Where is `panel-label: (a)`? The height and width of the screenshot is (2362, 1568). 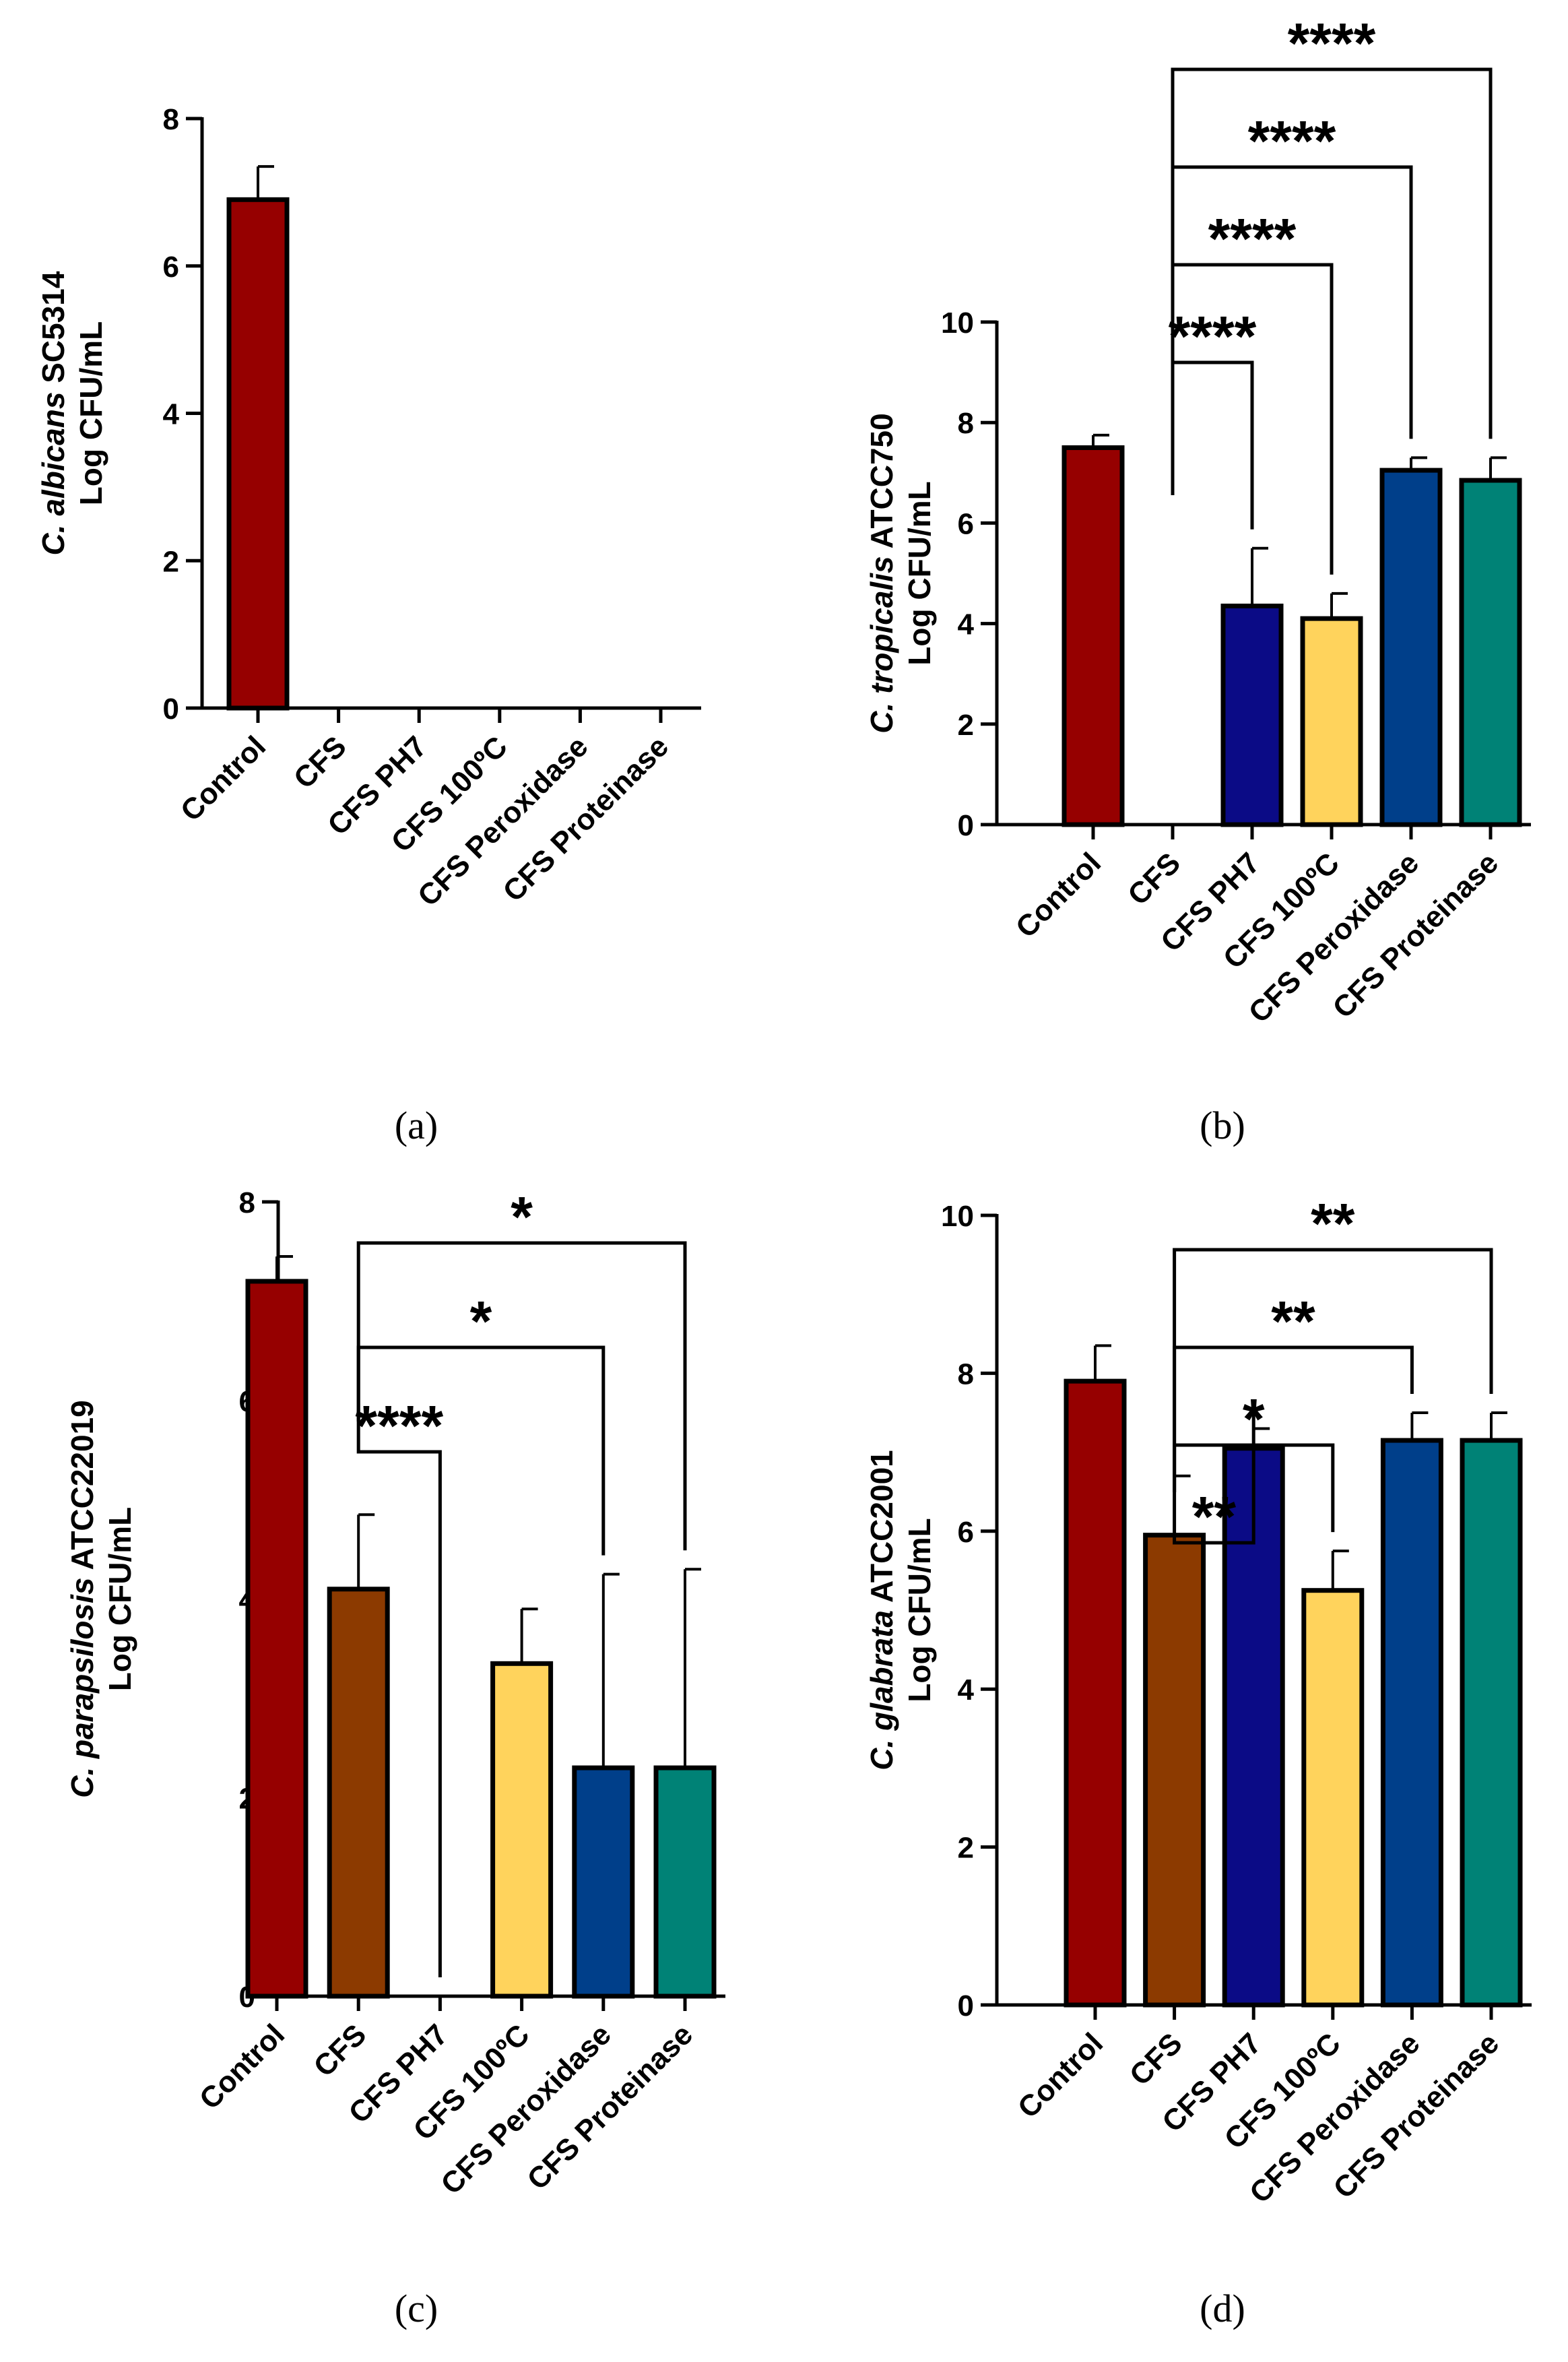
panel-label: (a) is located at coordinates (417, 1125).